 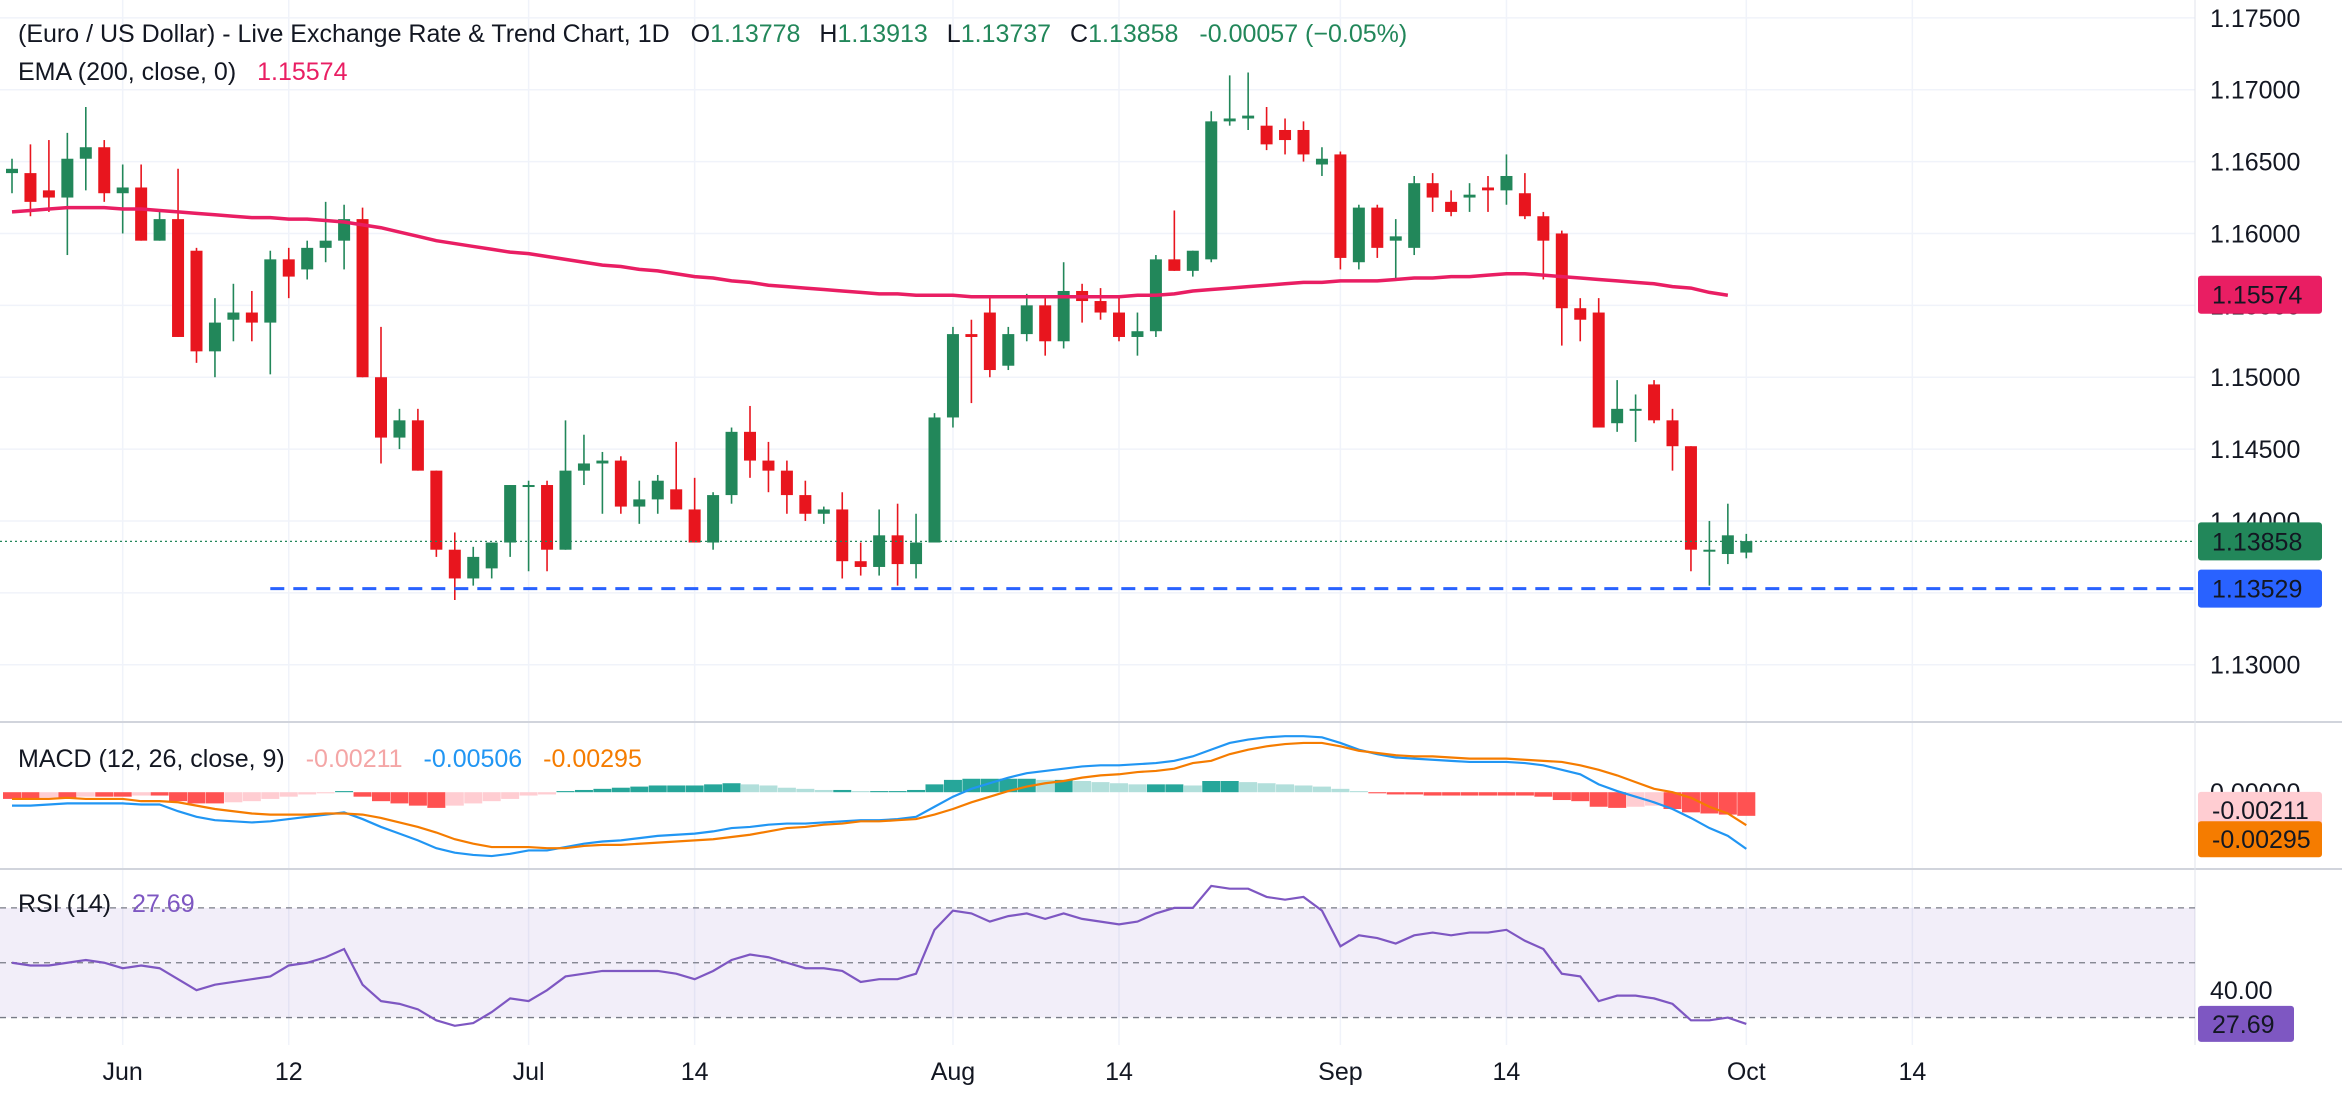 What do you see at coordinates (1746, 1072) in the screenshot?
I see `x-tick-label: Oct` at bounding box center [1746, 1072].